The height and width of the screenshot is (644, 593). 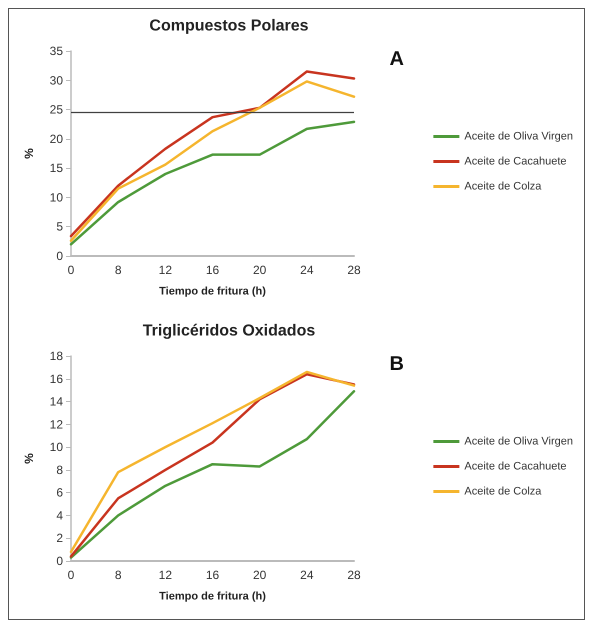 I want to click on chart-title: Compuestos Polares, so click(x=229, y=26).